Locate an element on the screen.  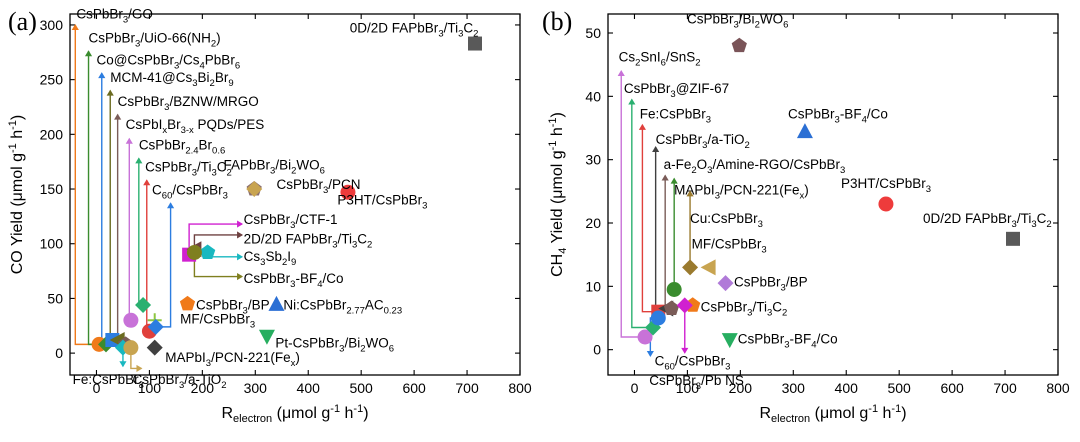
callout-label: 2D/2D FAPbBr3​/Ti3​C2​ is located at coordinates (308, 241).